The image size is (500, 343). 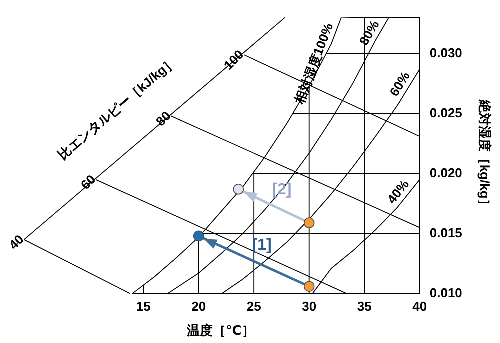 What do you see at coordinates (220, 330) in the screenshot?
I see `x-axis-title: 温度［℃］` at bounding box center [220, 330].